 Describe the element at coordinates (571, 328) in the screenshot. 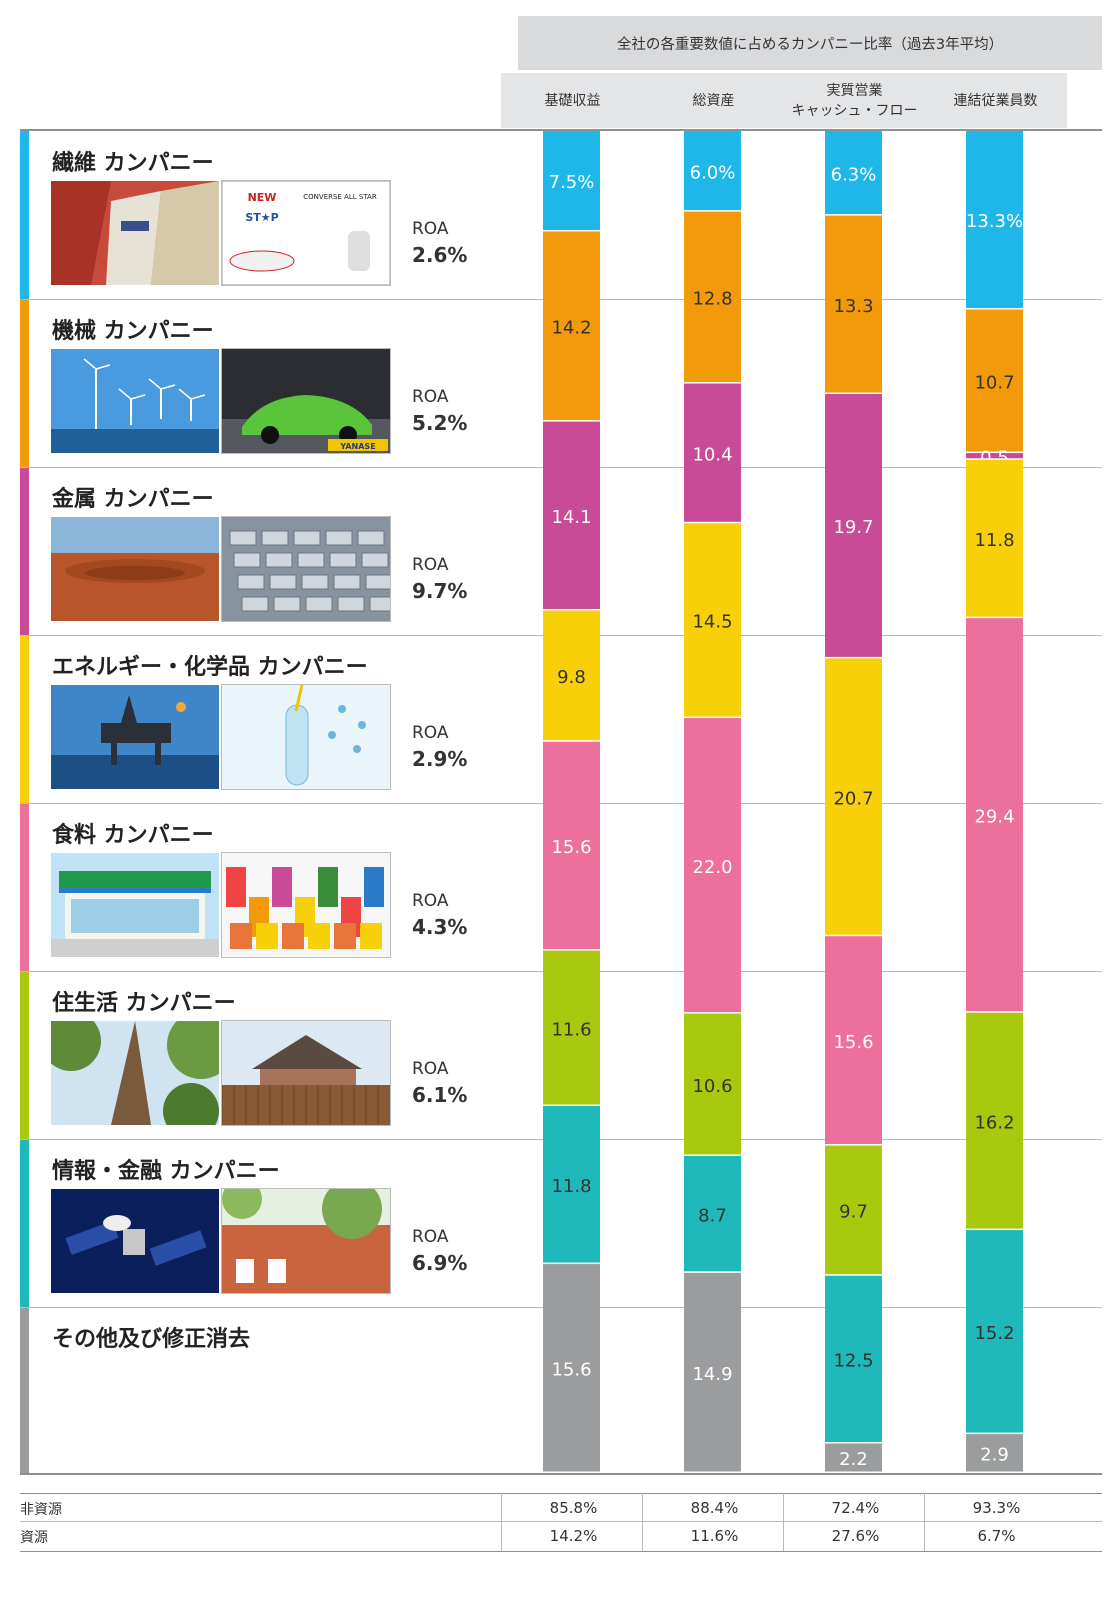

I see `bar-value-label: 14.2` at that location.